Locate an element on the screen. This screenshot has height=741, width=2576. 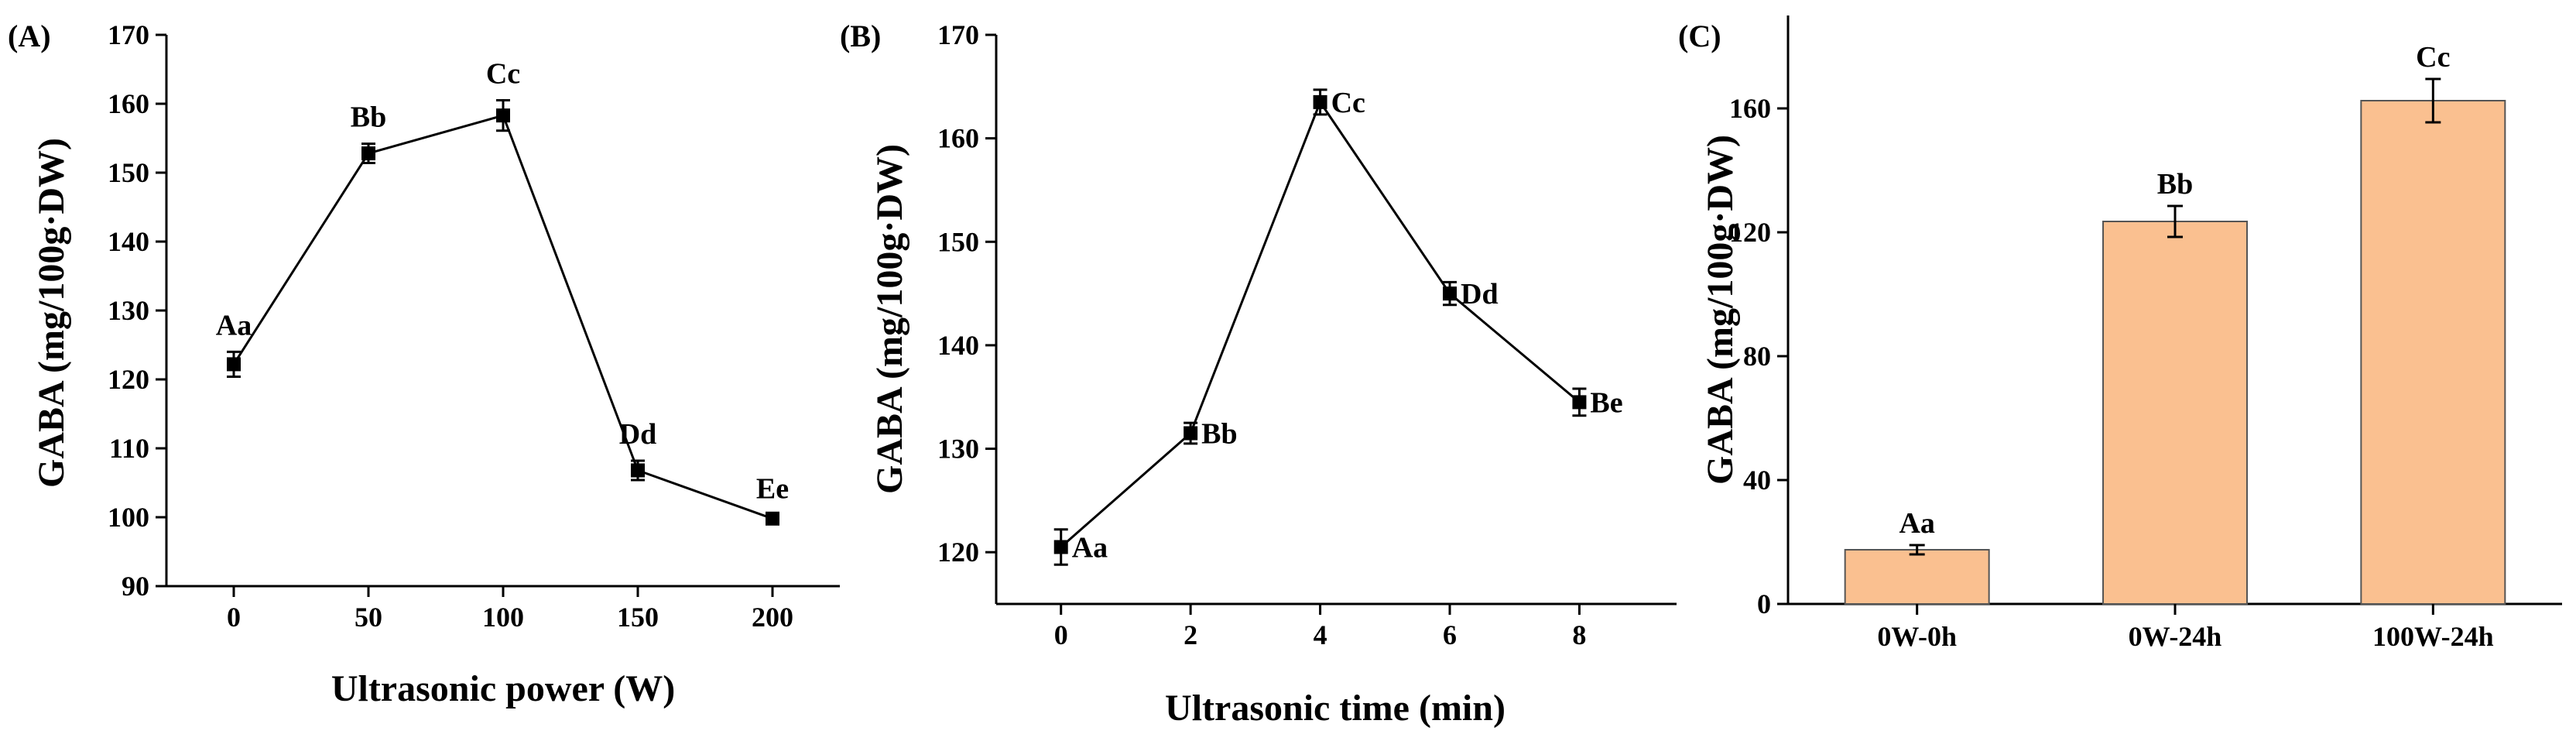
panel-label: (B) is located at coordinates (860, 36).